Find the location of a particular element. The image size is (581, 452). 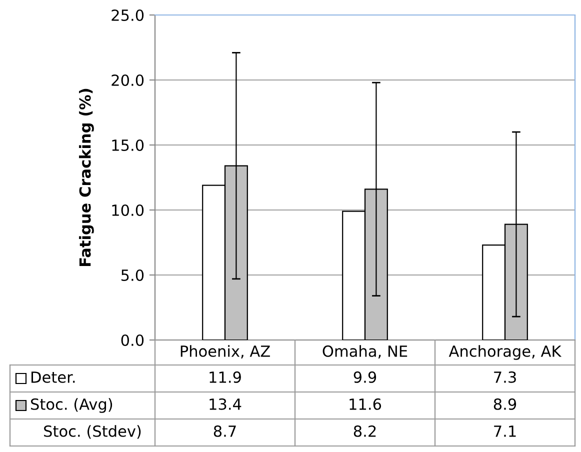

data-label: 8.9 is located at coordinates (505, 404).